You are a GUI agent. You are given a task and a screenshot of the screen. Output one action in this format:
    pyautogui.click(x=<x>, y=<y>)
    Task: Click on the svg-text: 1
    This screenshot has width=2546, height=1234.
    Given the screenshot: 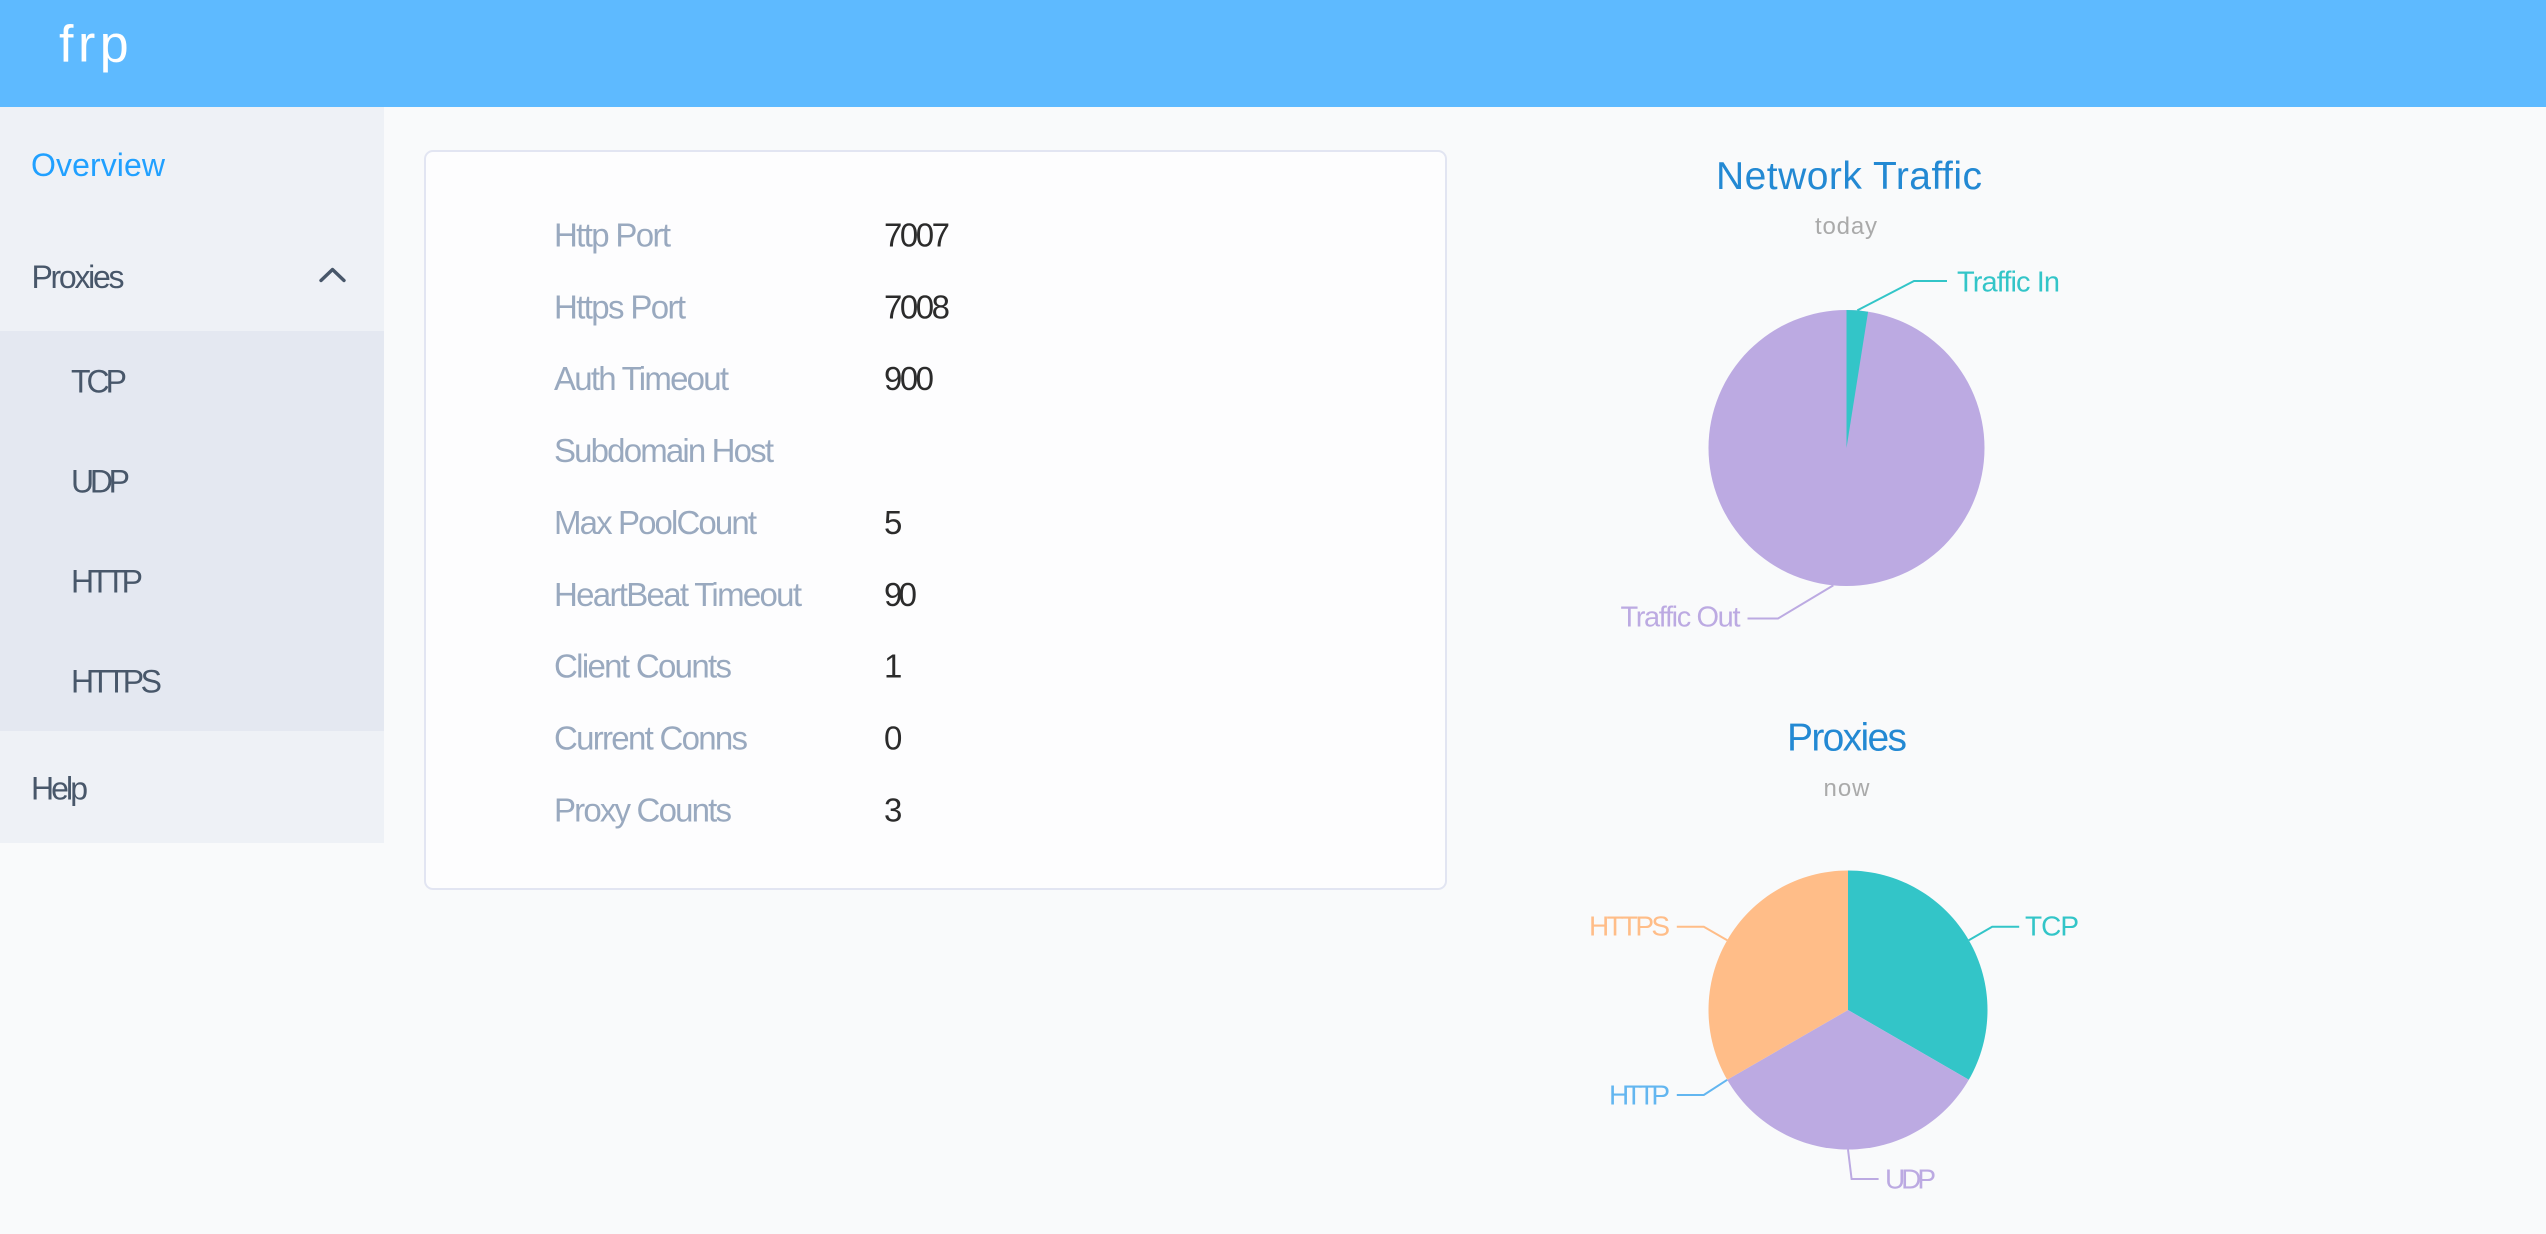 What is the action you would take?
    pyautogui.click(x=893, y=666)
    